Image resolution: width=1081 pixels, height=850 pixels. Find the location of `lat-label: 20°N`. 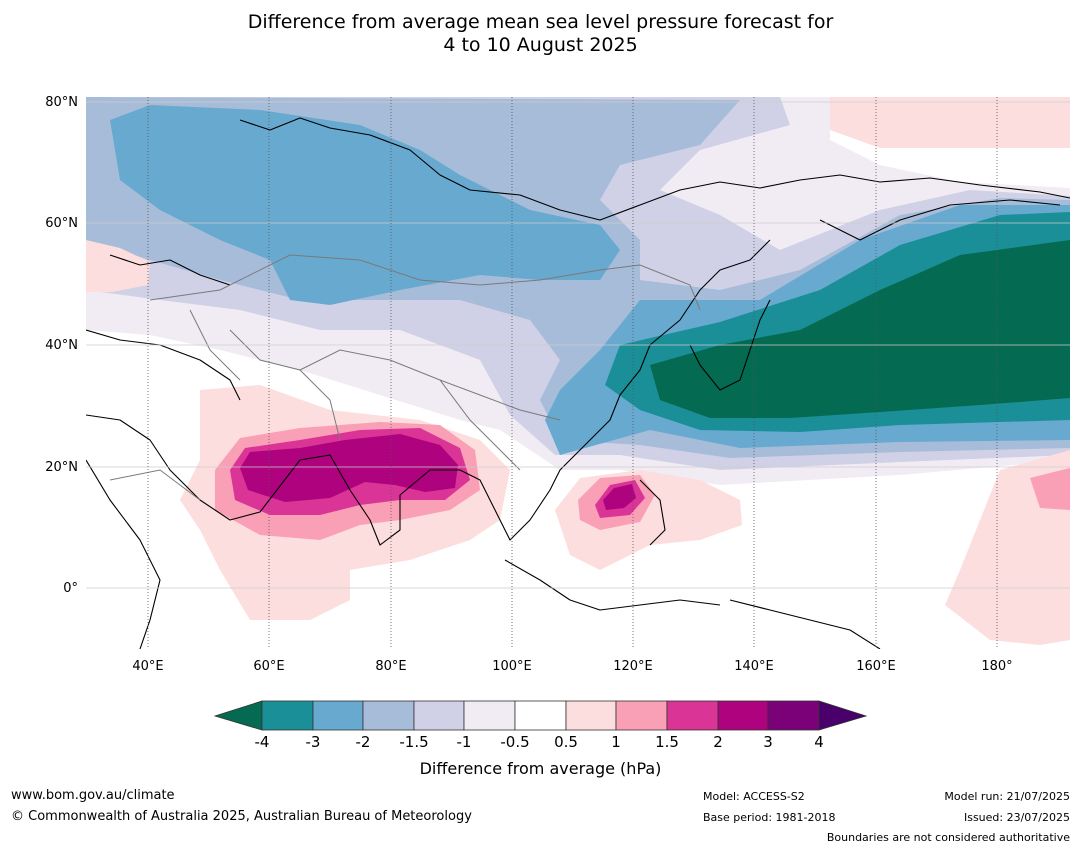

lat-label: 20°N is located at coordinates (61, 467).